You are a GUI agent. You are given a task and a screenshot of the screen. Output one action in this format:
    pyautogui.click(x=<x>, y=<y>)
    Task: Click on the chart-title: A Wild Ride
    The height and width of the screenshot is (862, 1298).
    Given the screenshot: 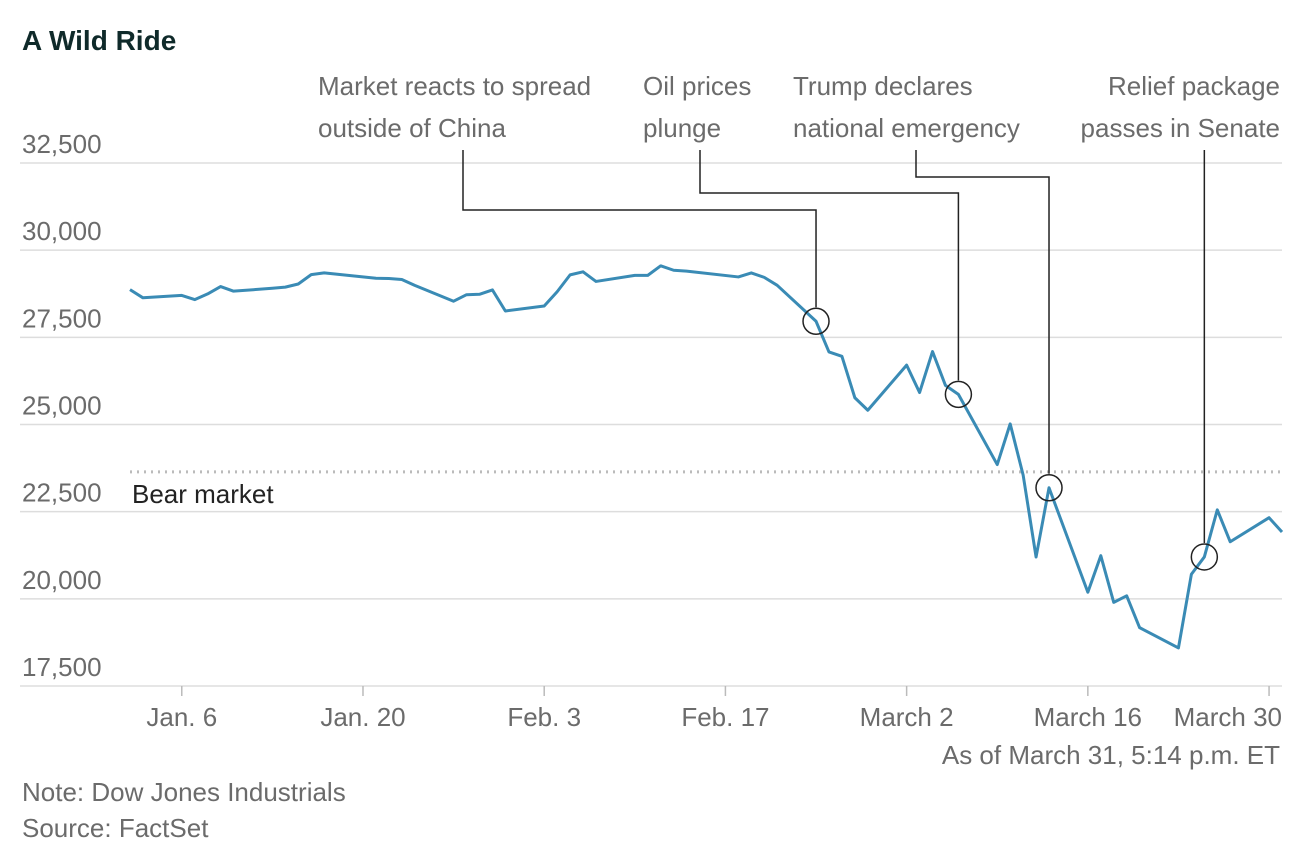 What is the action you would take?
    pyautogui.click(x=99, y=40)
    